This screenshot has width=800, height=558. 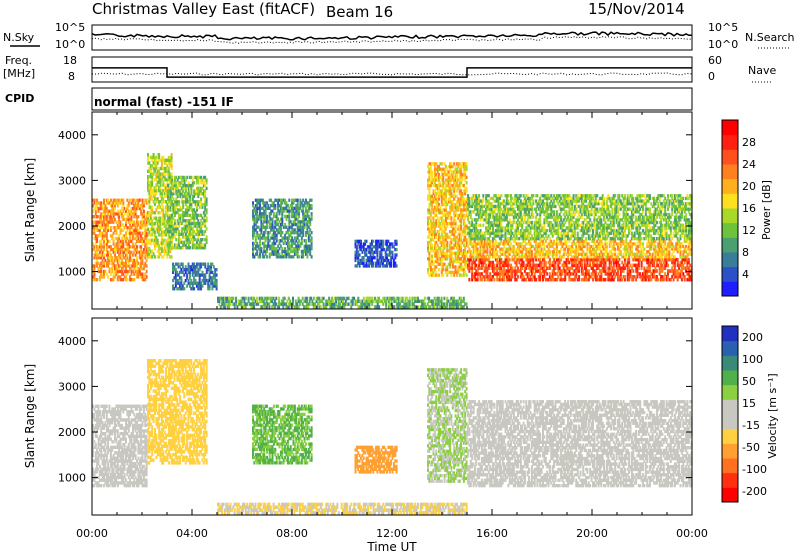 What do you see at coordinates (399, 36) in the screenshot?
I see `noise-panel: N.Sky 10^5 10^0 10^5 10^0 N.Search` at bounding box center [399, 36].